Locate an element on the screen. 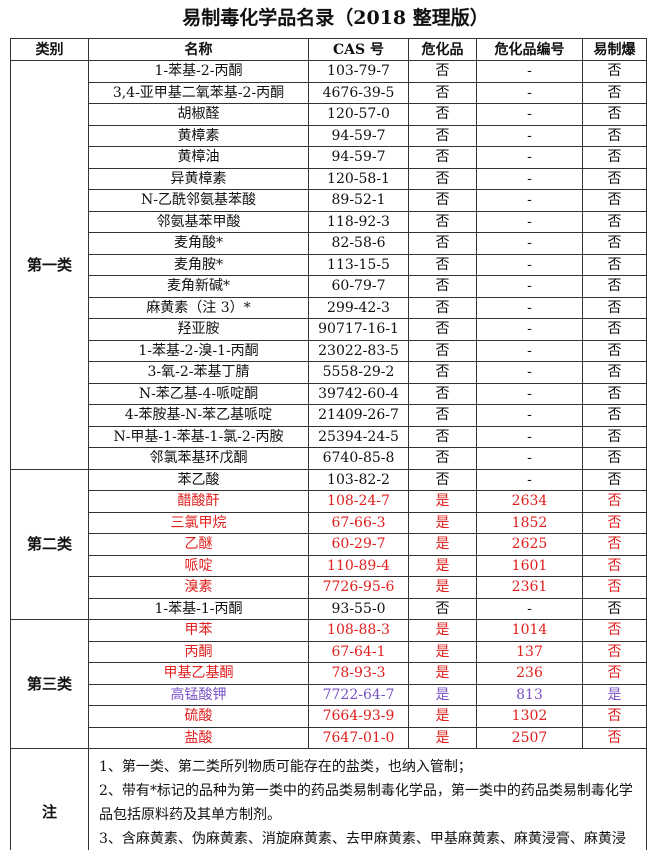 The width and height of the screenshot is (671, 850). cell: 67-66-3 is located at coordinates (358, 522).